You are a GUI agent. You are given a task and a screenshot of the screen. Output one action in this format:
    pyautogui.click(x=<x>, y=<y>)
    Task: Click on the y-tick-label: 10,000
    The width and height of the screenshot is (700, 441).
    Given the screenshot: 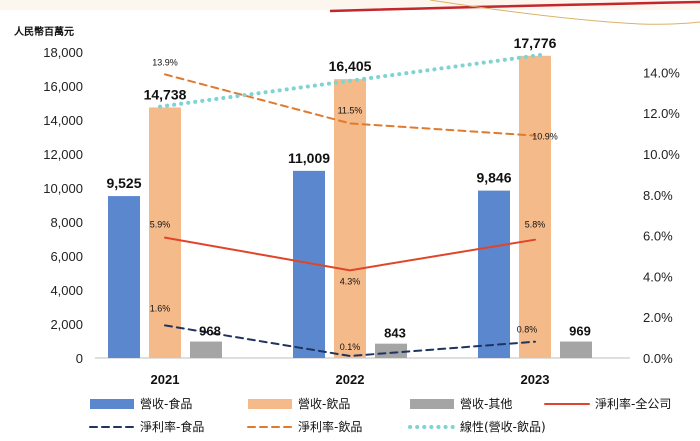 What is the action you would take?
    pyautogui.click(x=63, y=188)
    